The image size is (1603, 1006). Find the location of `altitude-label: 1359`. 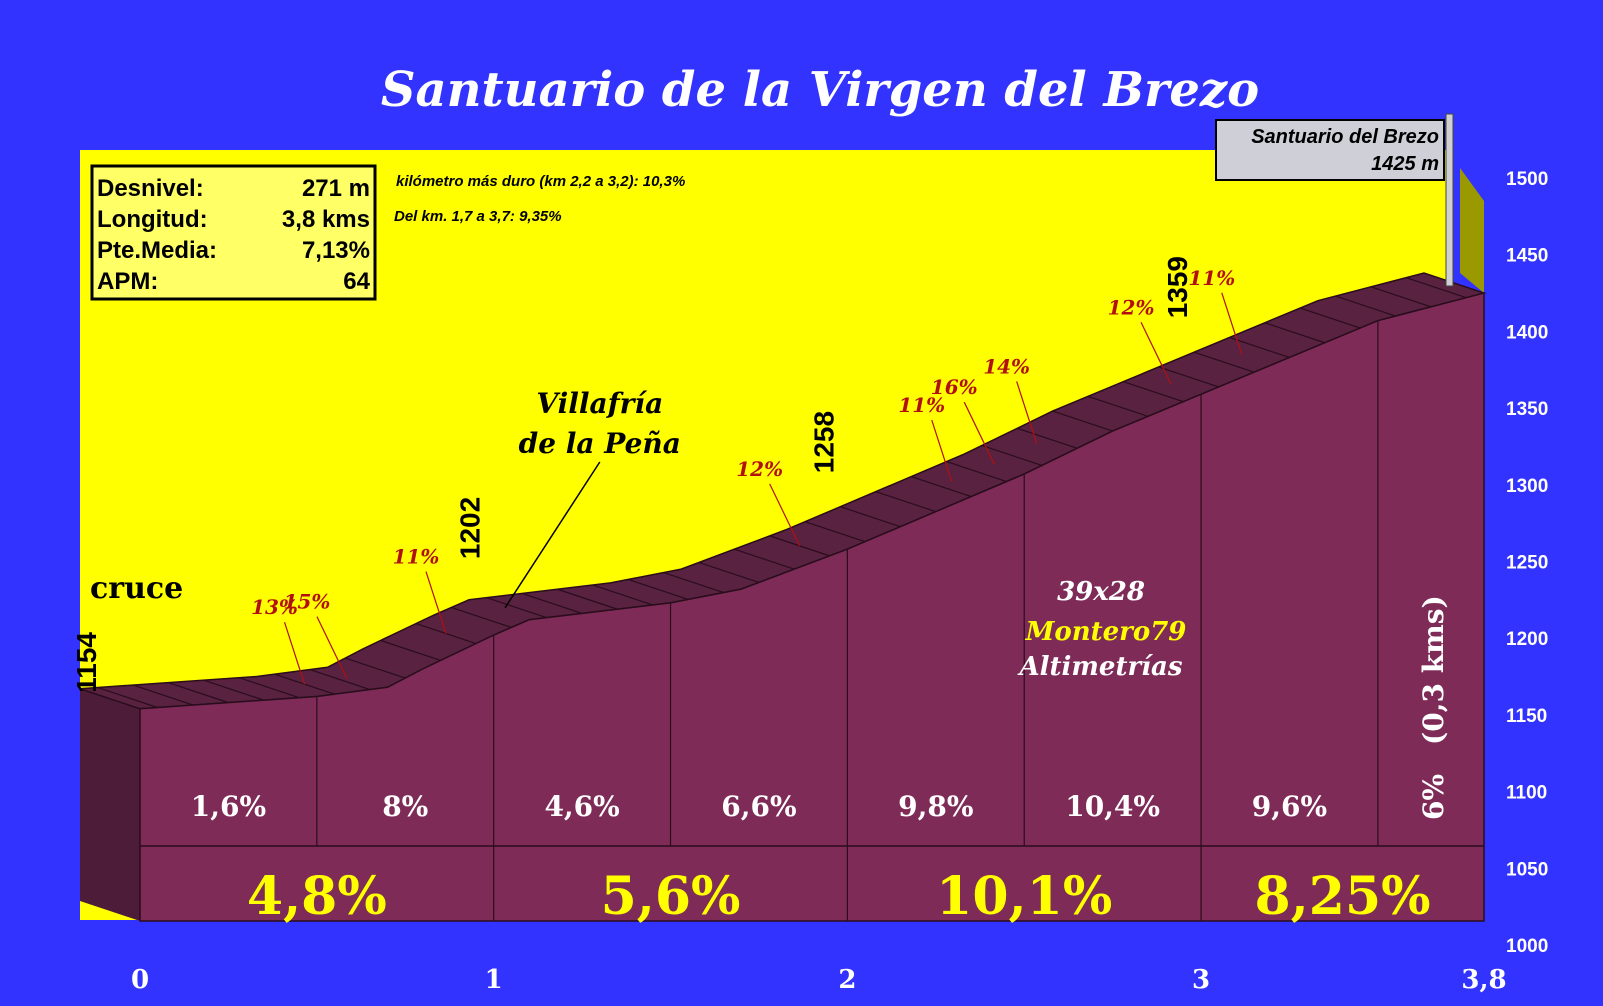

altitude-label: 1359 is located at coordinates (1177, 287).